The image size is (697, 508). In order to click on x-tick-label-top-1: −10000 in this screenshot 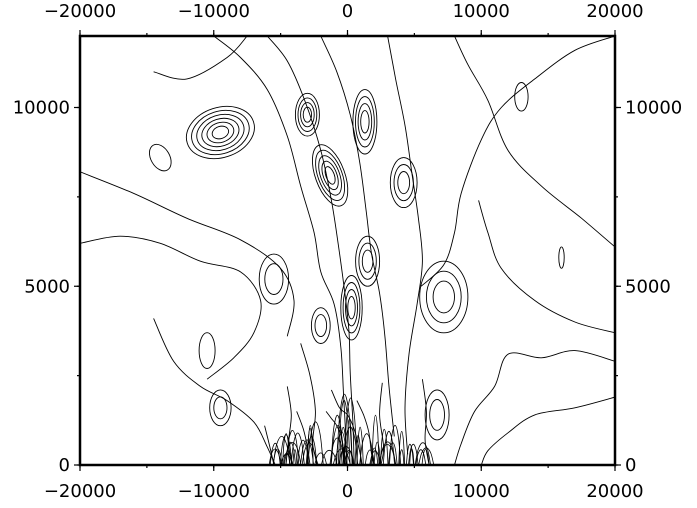, I will do `click(214, 11)`.